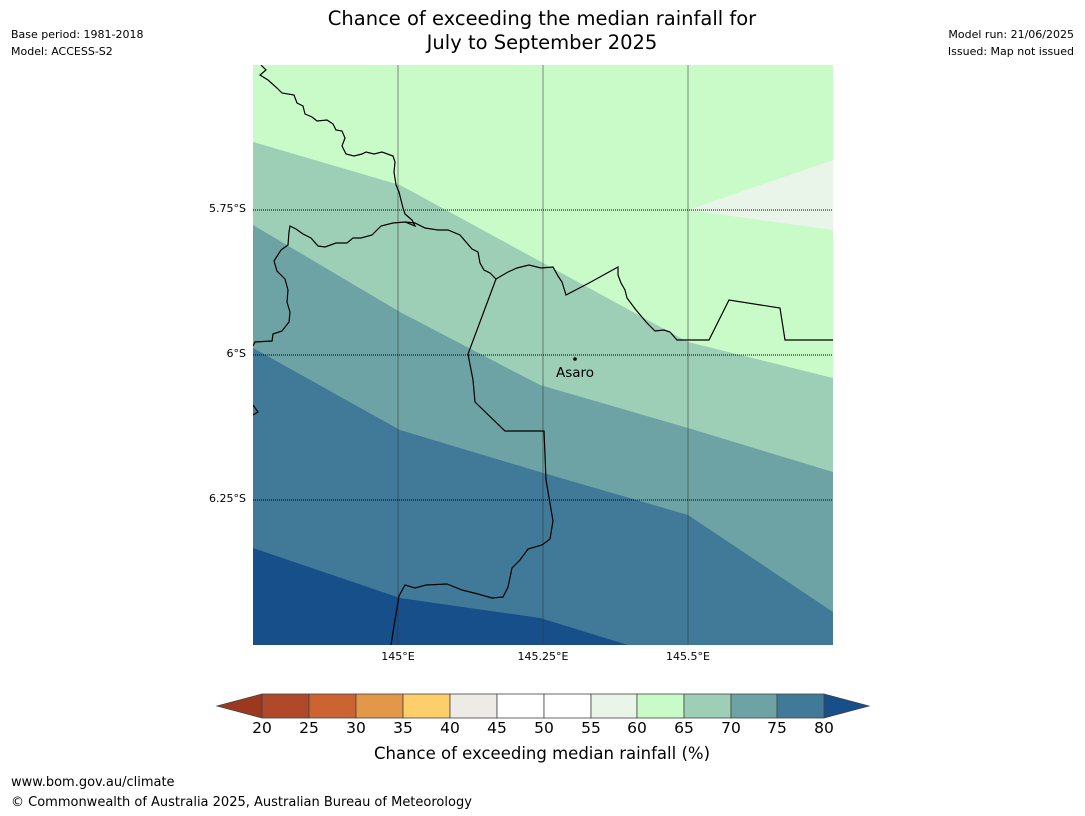  I want to click on lat-label-6-25s: 6.25°S, so click(227, 498).